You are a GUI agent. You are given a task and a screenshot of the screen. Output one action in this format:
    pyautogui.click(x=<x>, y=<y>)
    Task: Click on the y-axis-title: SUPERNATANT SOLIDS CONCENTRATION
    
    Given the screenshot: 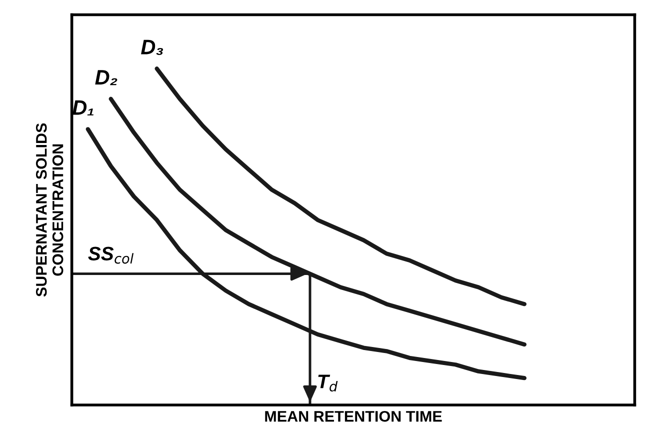 What is the action you would take?
    pyautogui.click(x=50, y=210)
    